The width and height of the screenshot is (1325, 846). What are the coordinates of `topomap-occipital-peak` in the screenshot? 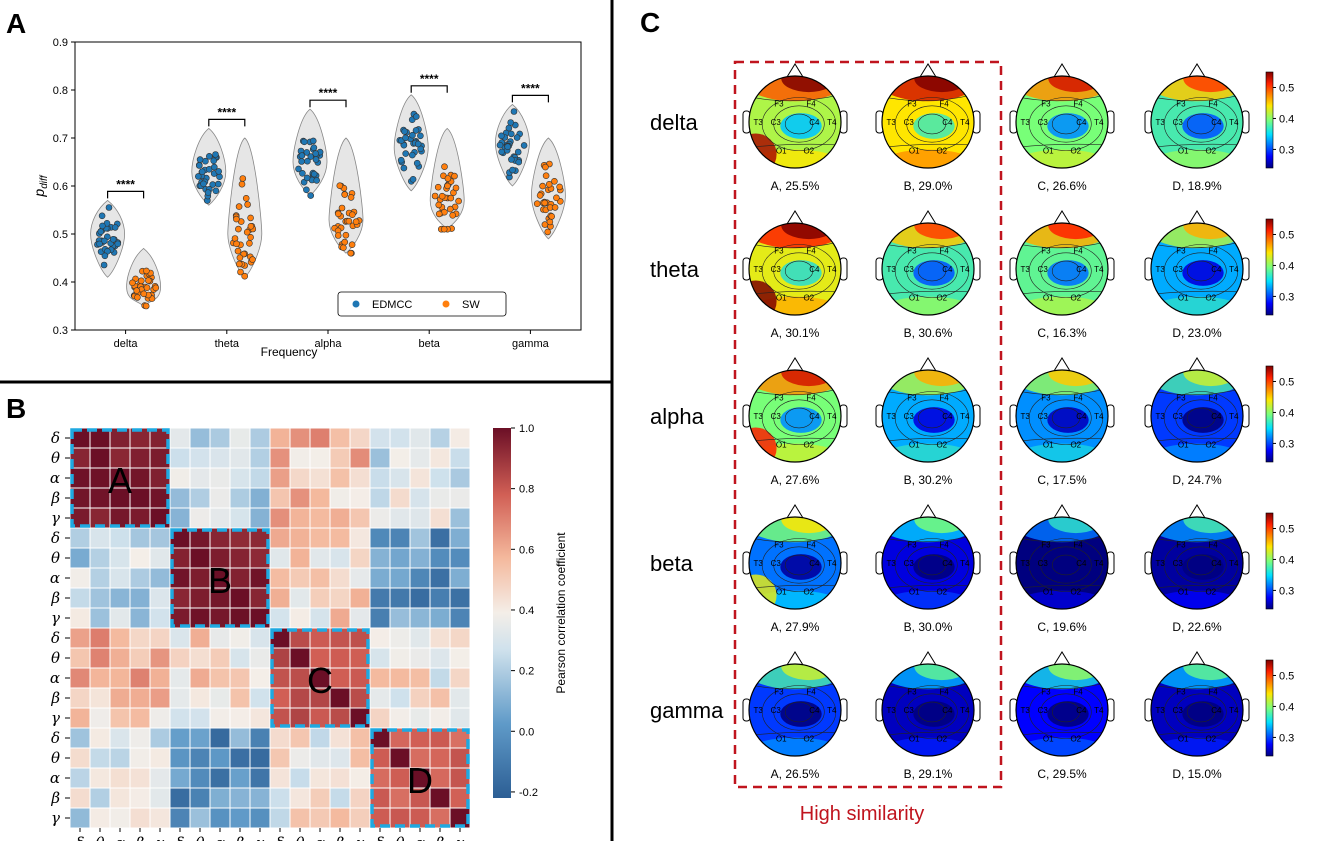 It's located at (763, 591).